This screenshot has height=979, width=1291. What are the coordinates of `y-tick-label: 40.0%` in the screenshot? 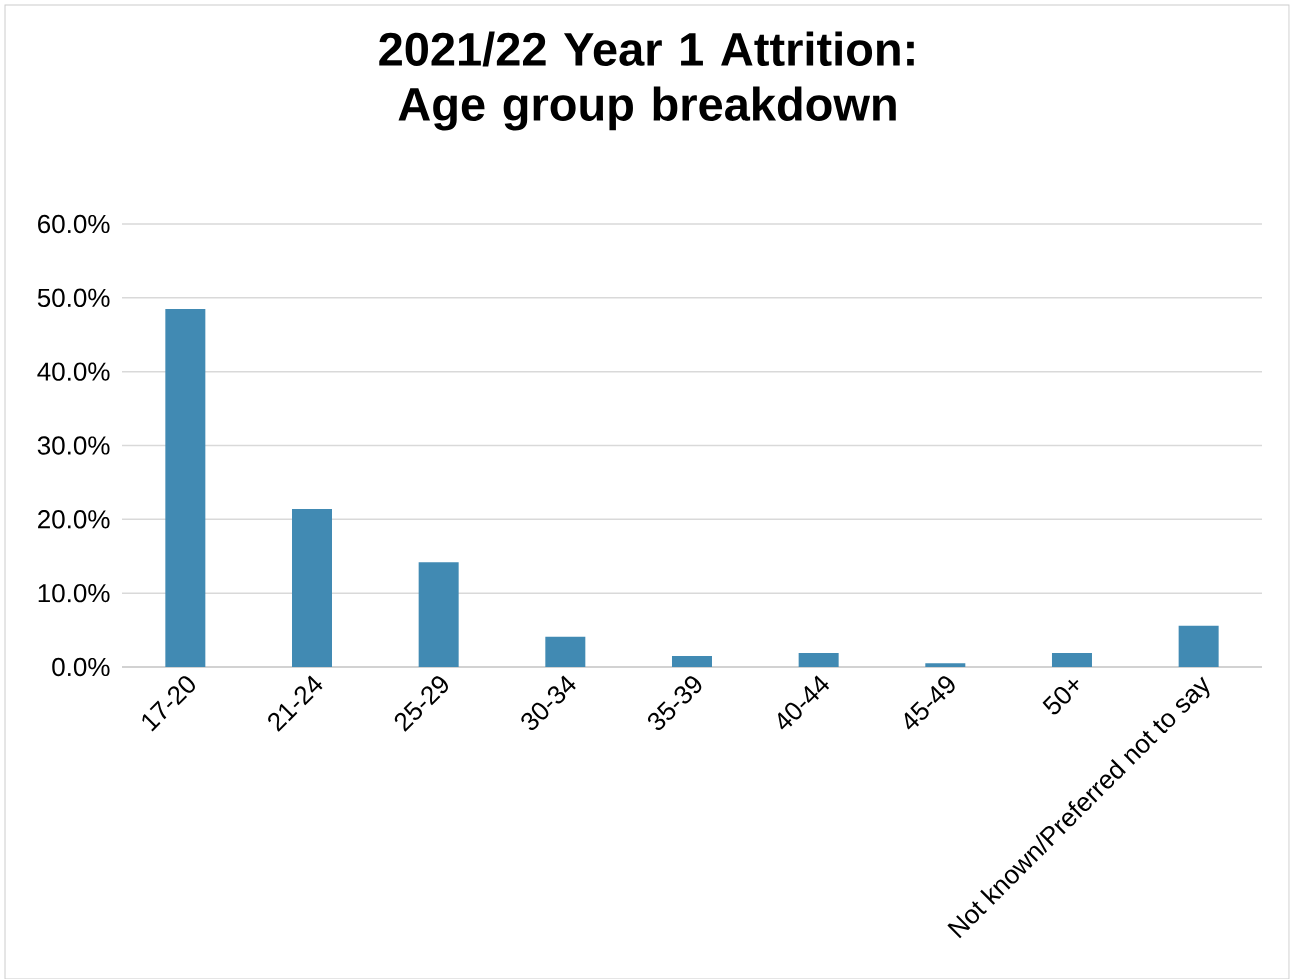 It's located at (73, 371).